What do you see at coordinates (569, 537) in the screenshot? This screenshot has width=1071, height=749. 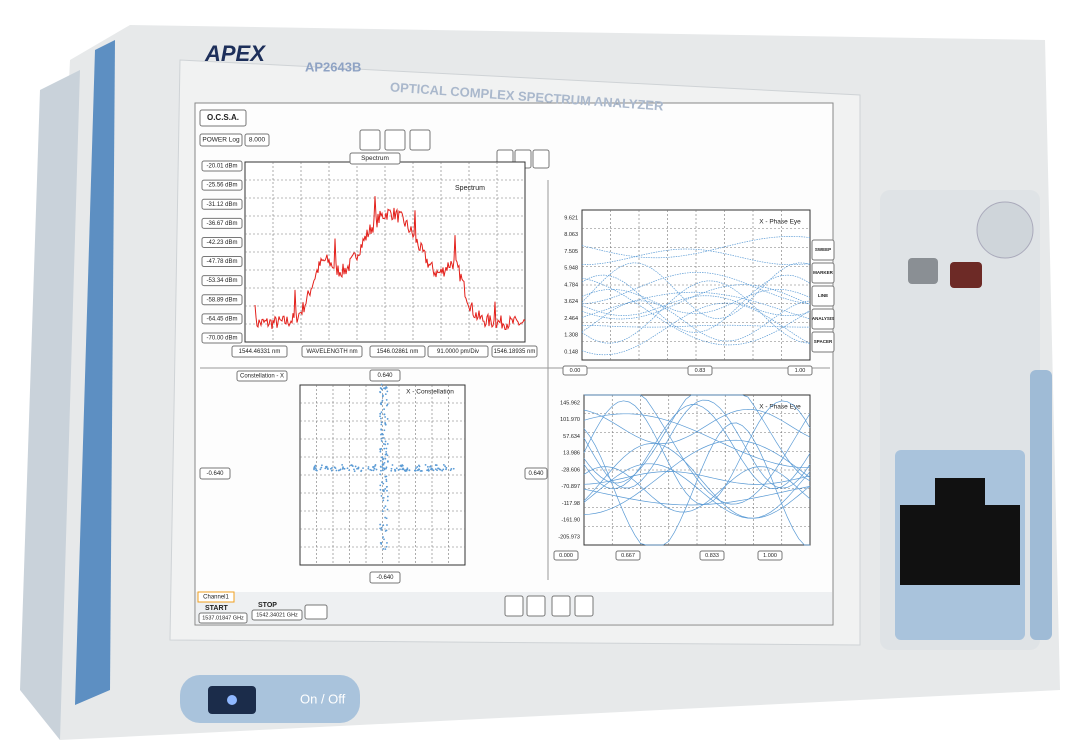 I see `y-tick-label: -205.973` at bounding box center [569, 537].